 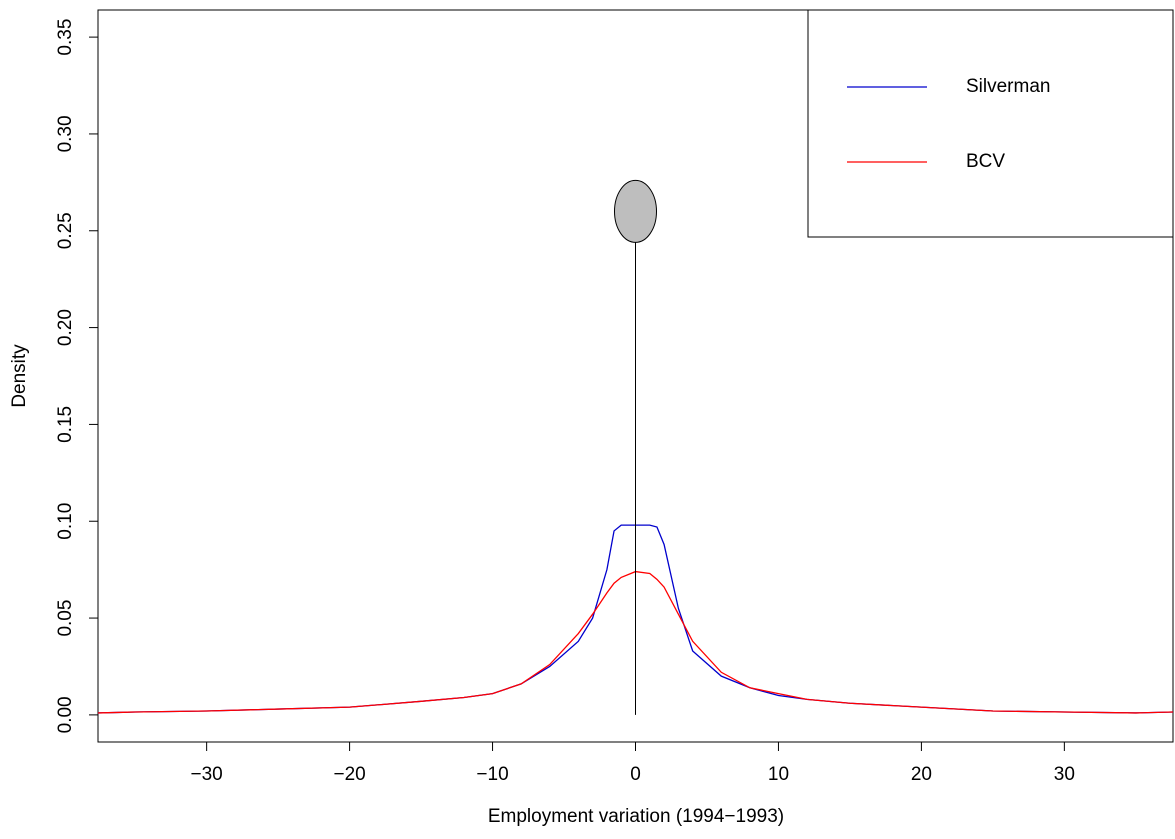 I want to click on x-tick-label: 20, so click(x=921, y=774).